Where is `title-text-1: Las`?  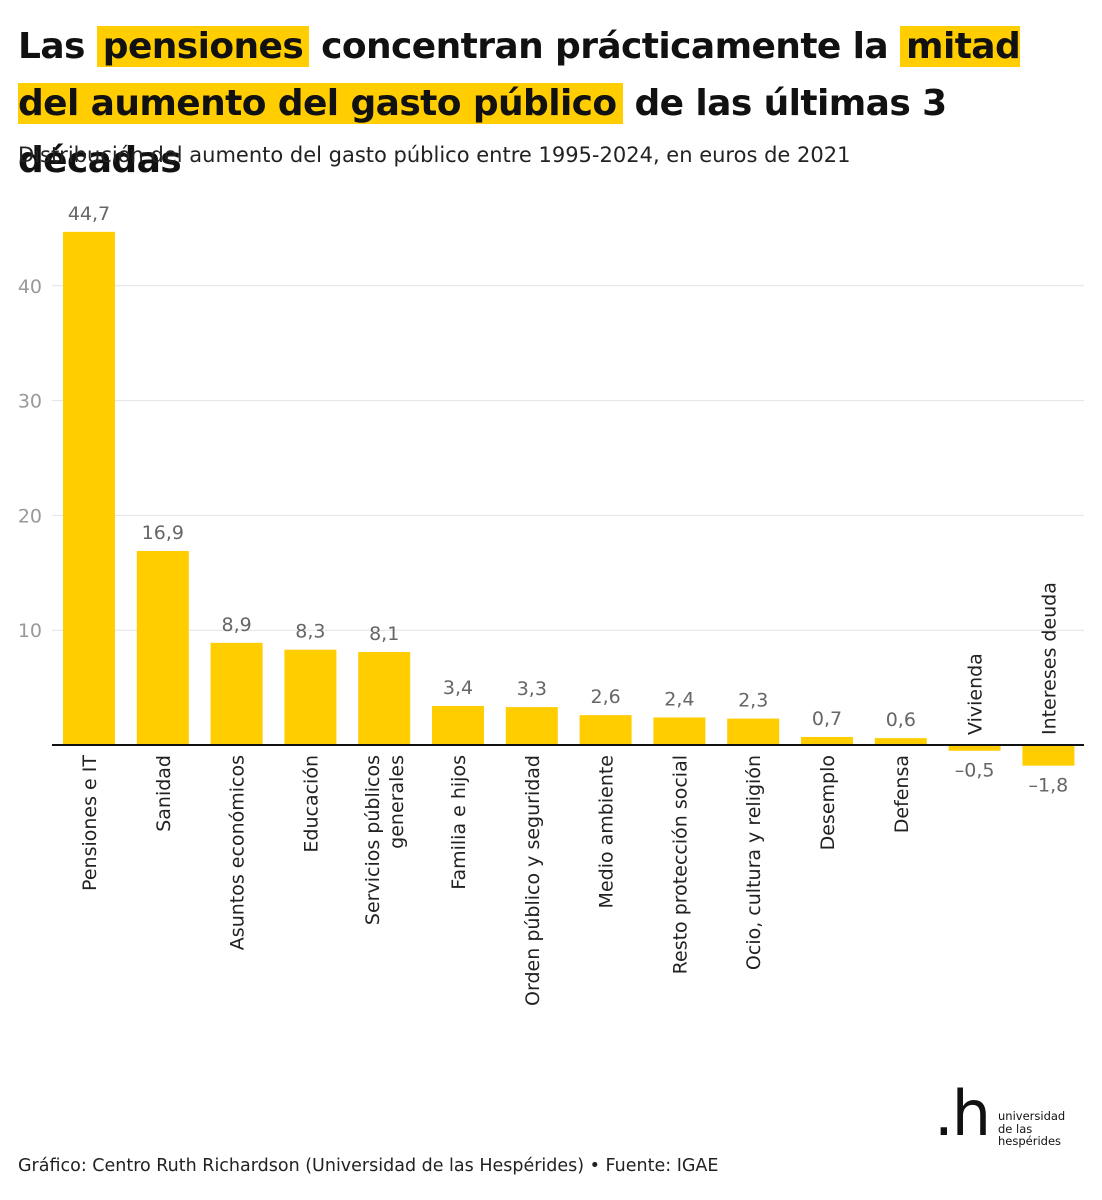 title-text-1: Las is located at coordinates (57, 46).